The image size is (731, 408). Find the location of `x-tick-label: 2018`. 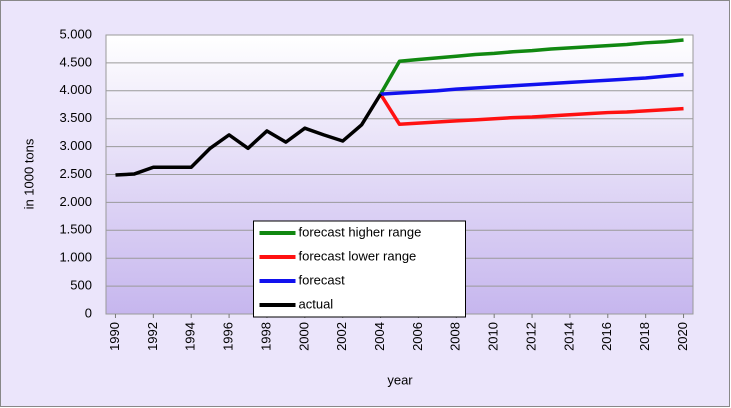

x-tick-label: 2018 is located at coordinates (644, 336).